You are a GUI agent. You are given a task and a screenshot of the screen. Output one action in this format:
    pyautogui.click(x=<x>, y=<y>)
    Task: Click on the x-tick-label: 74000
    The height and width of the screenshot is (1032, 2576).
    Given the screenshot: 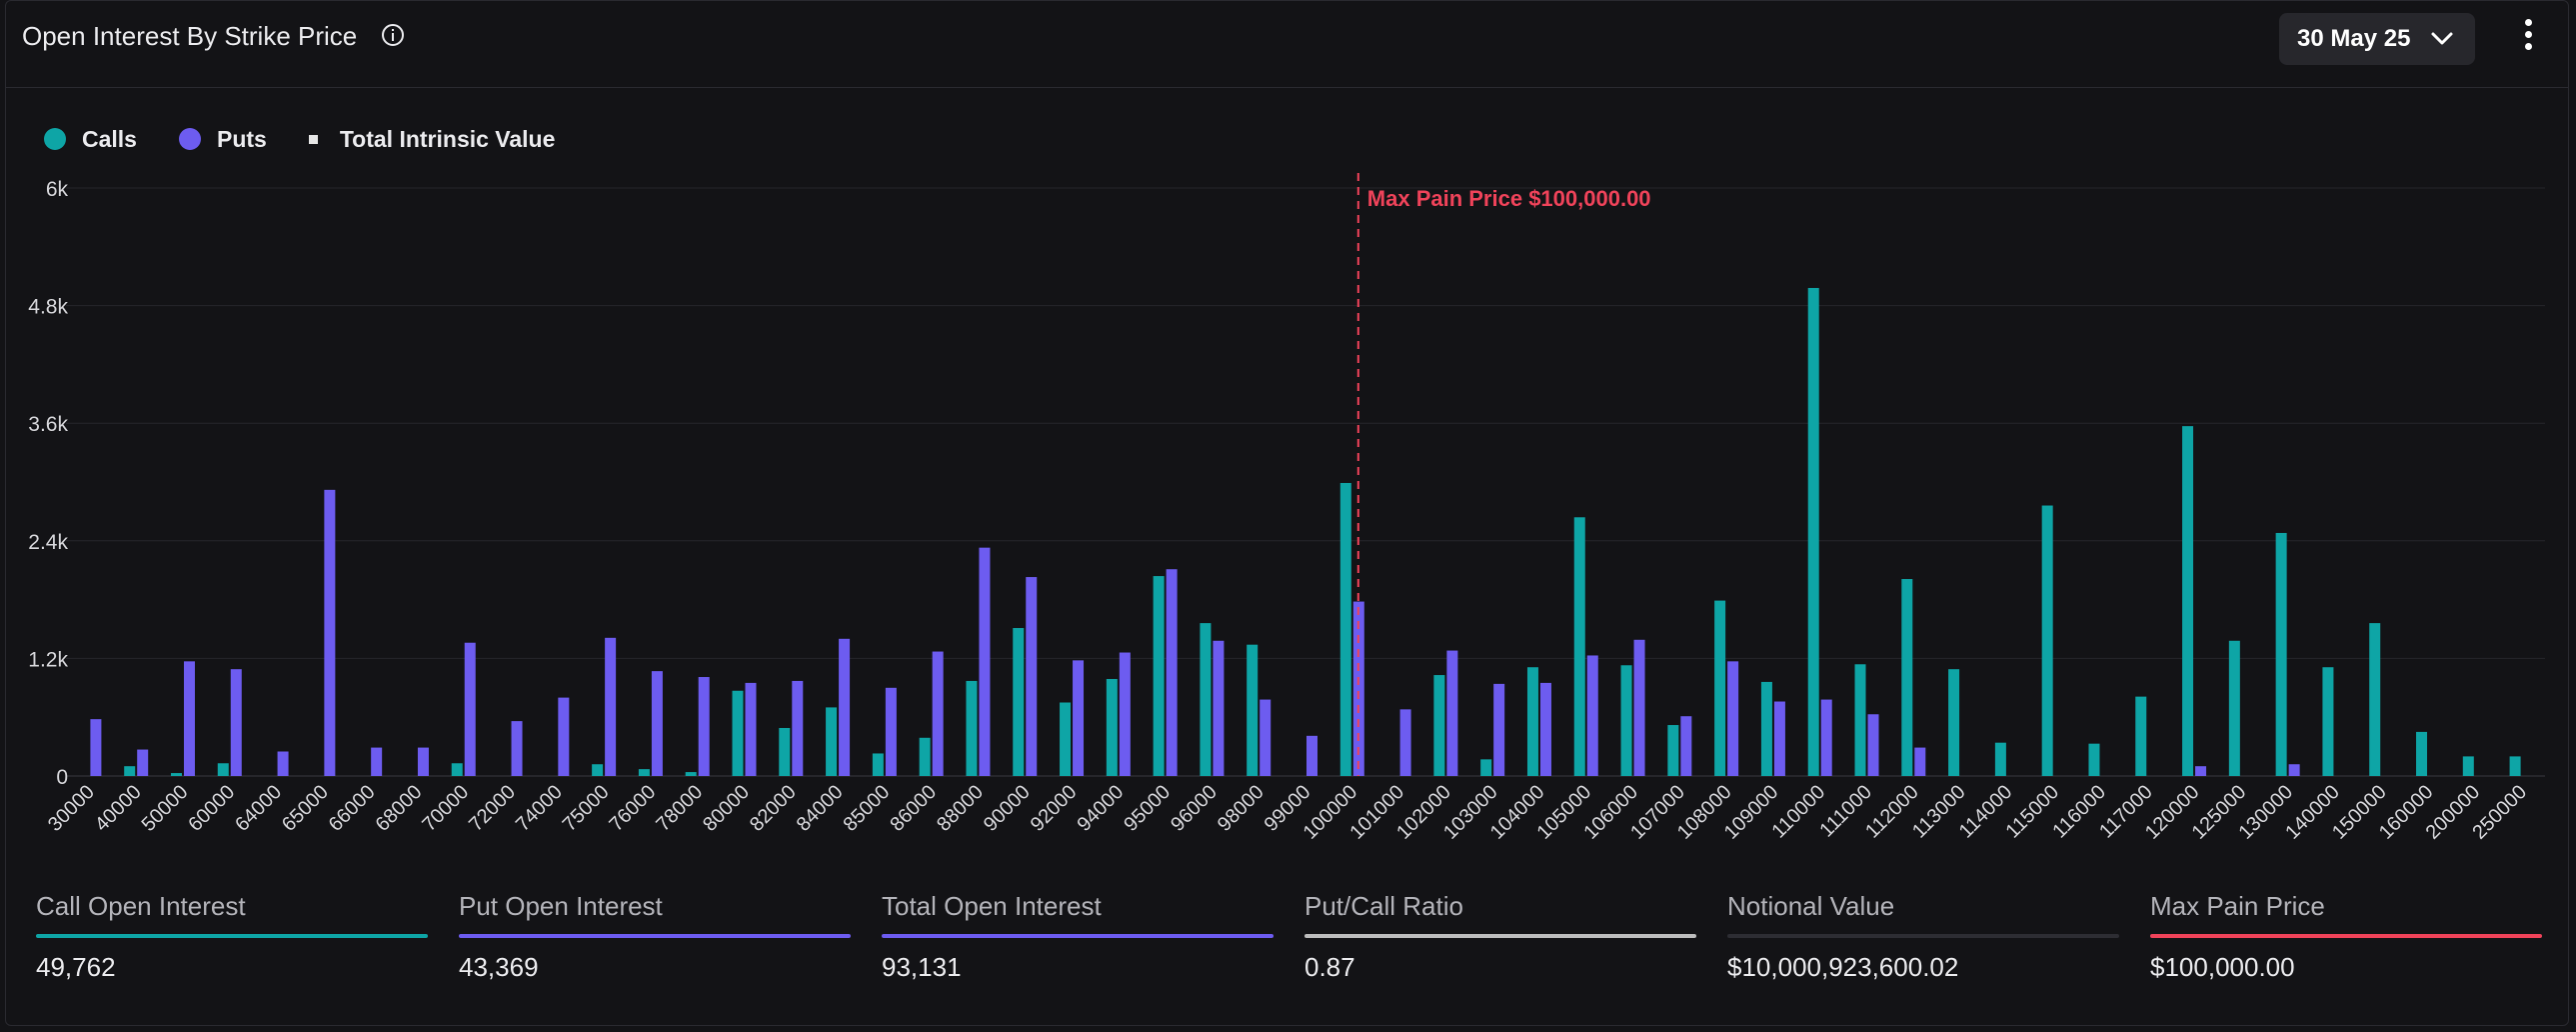 What is the action you would take?
    pyautogui.click(x=539, y=808)
    